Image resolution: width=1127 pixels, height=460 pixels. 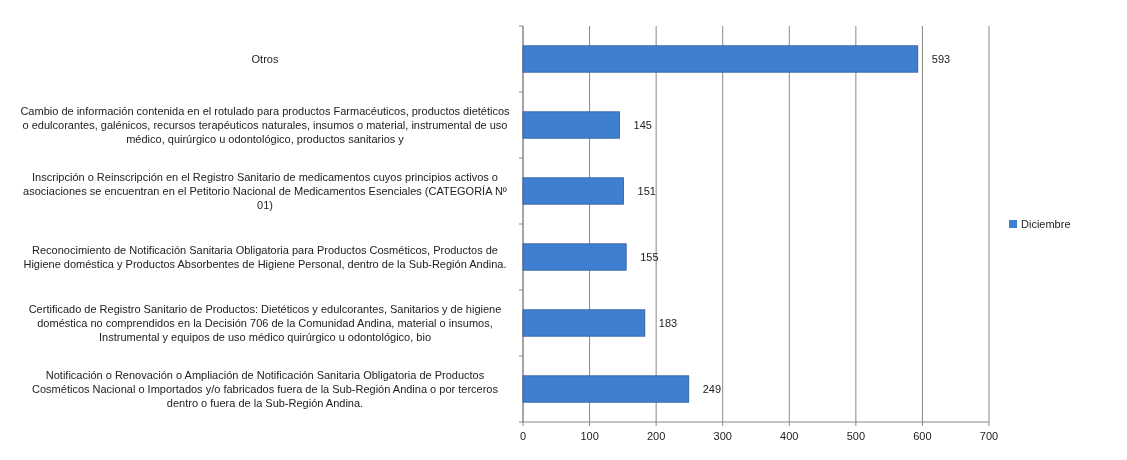 I want to click on data-label: 249, so click(x=712, y=389).